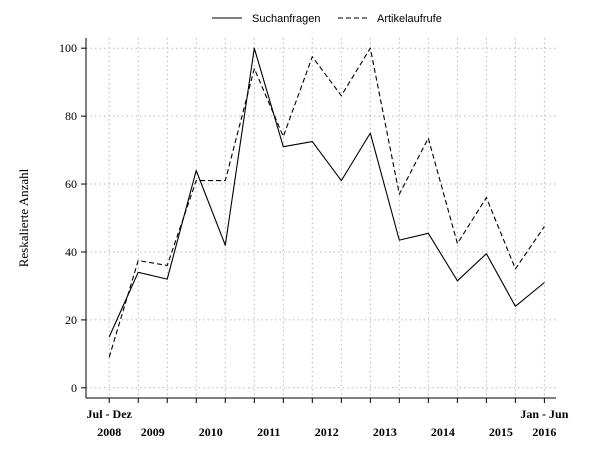 The width and height of the screenshot is (600, 450). What do you see at coordinates (385, 432) in the screenshot?
I see `x-tick-label: 2013` at bounding box center [385, 432].